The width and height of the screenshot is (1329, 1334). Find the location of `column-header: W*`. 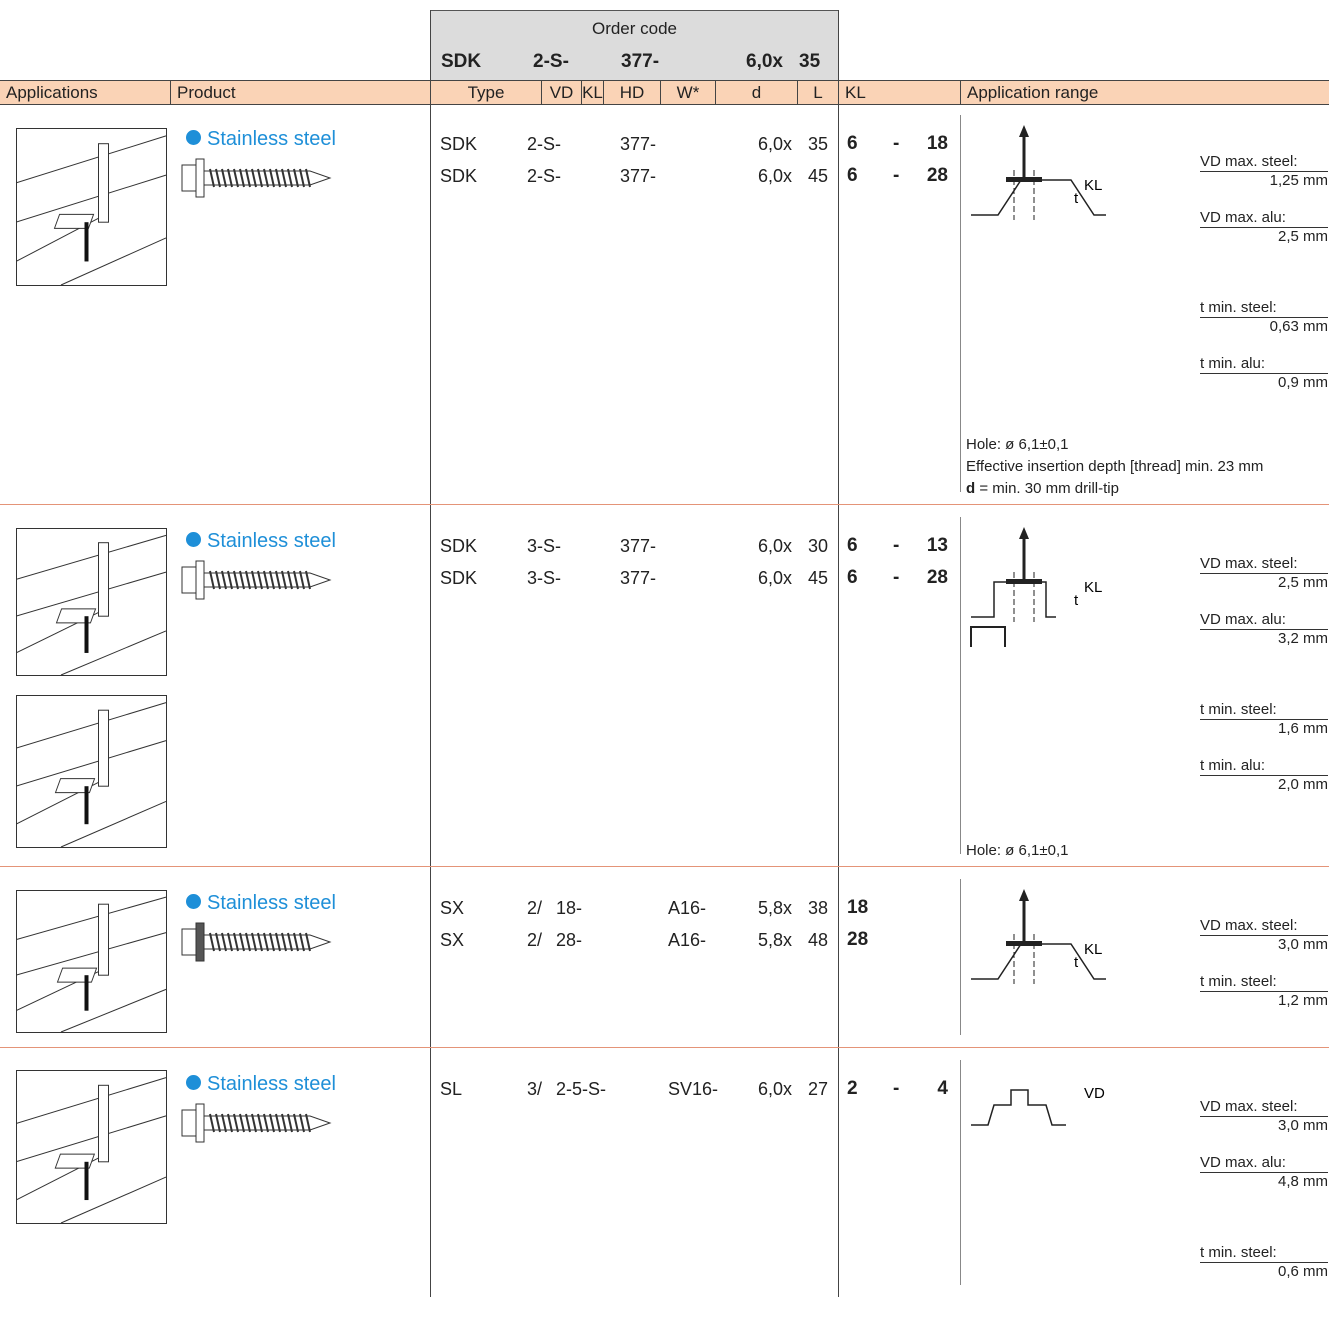

column-header: W* is located at coordinates (687, 92).